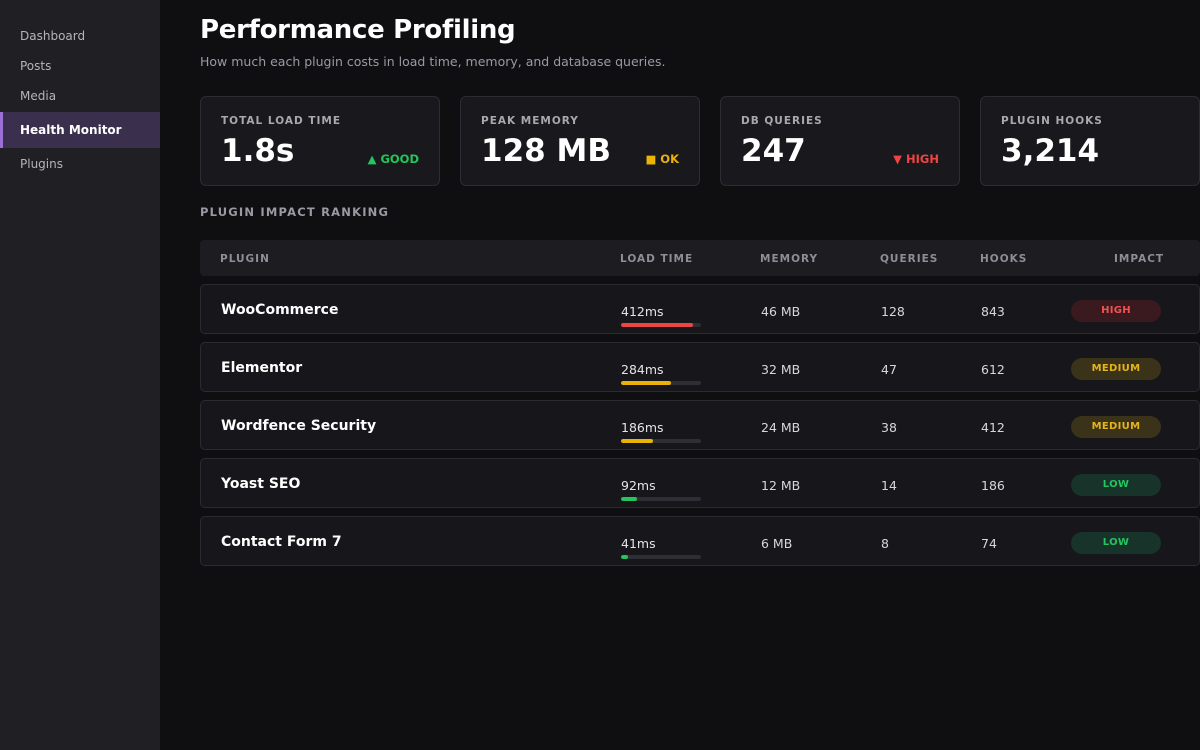 The width and height of the screenshot is (1200, 750). I want to click on hooks-value: 412, so click(993, 427).